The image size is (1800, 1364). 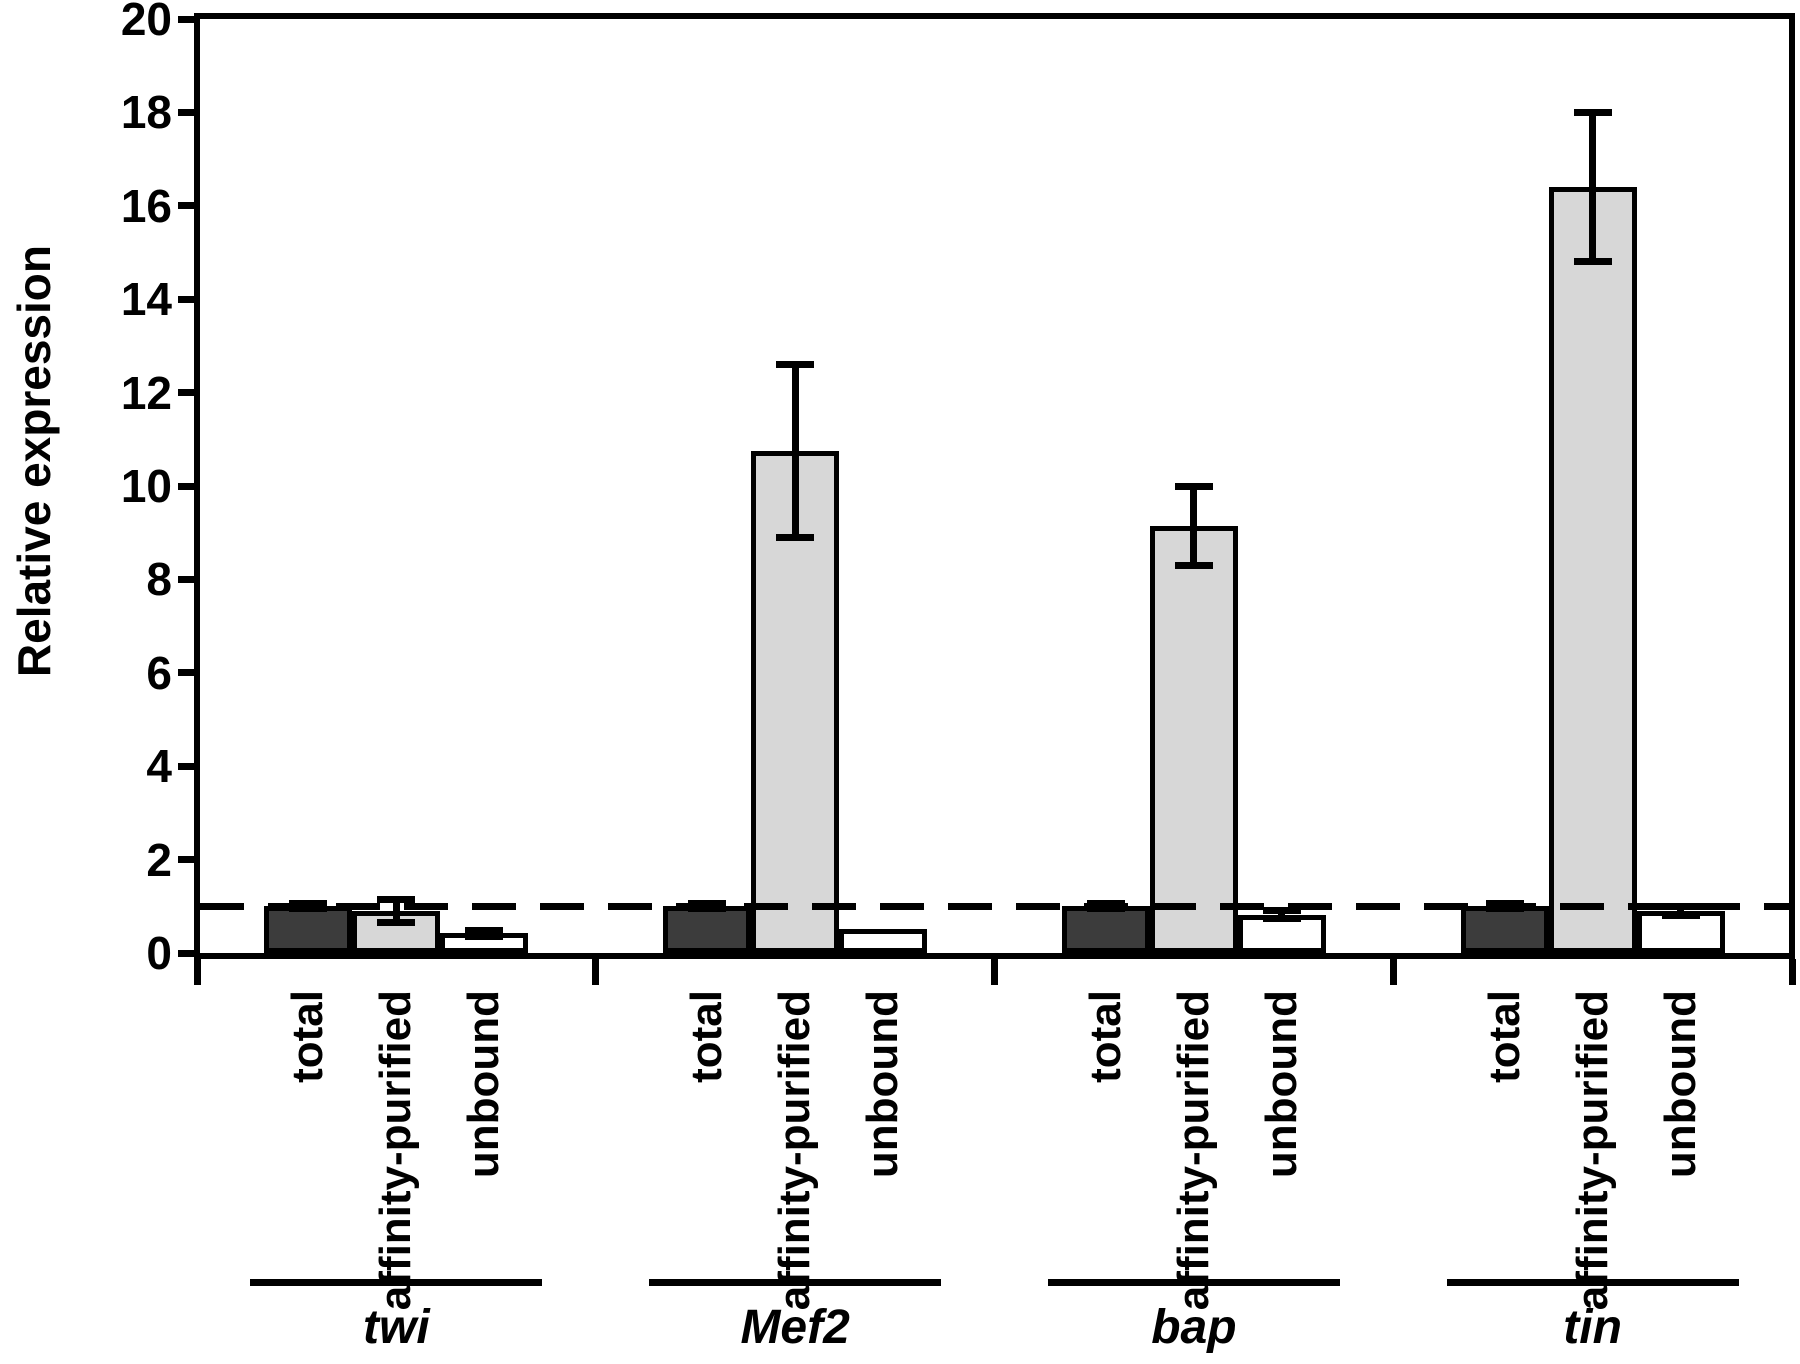 What do you see at coordinates (1593, 187) in the screenshot?
I see `error-bar-tin-affinity-purified` at bounding box center [1593, 187].